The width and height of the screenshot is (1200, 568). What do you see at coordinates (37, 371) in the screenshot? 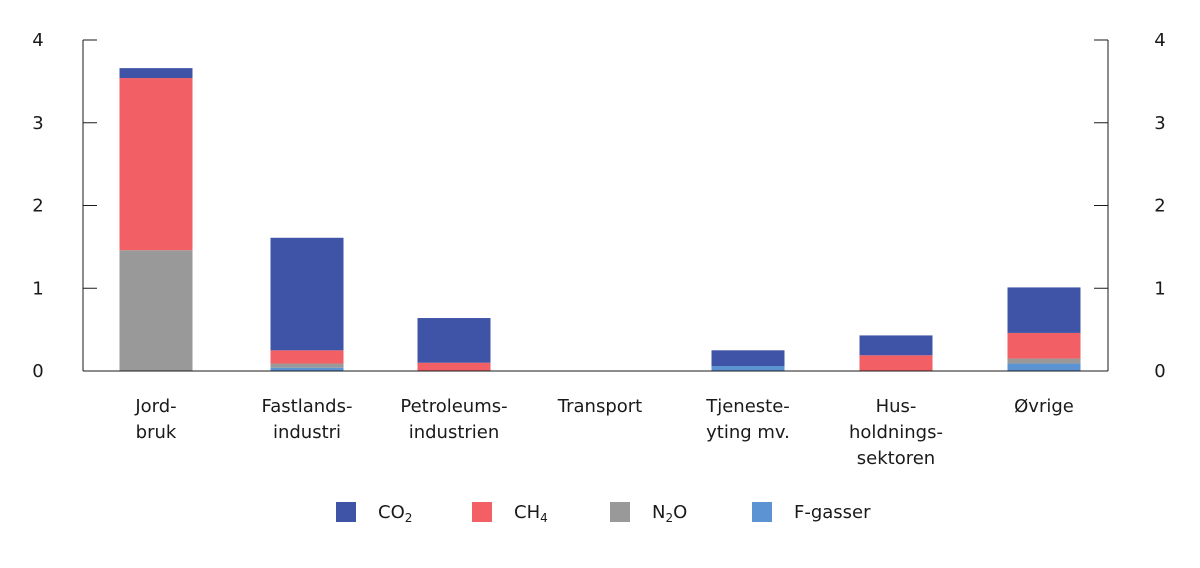
I see `left-tick-label: 0` at bounding box center [37, 371].